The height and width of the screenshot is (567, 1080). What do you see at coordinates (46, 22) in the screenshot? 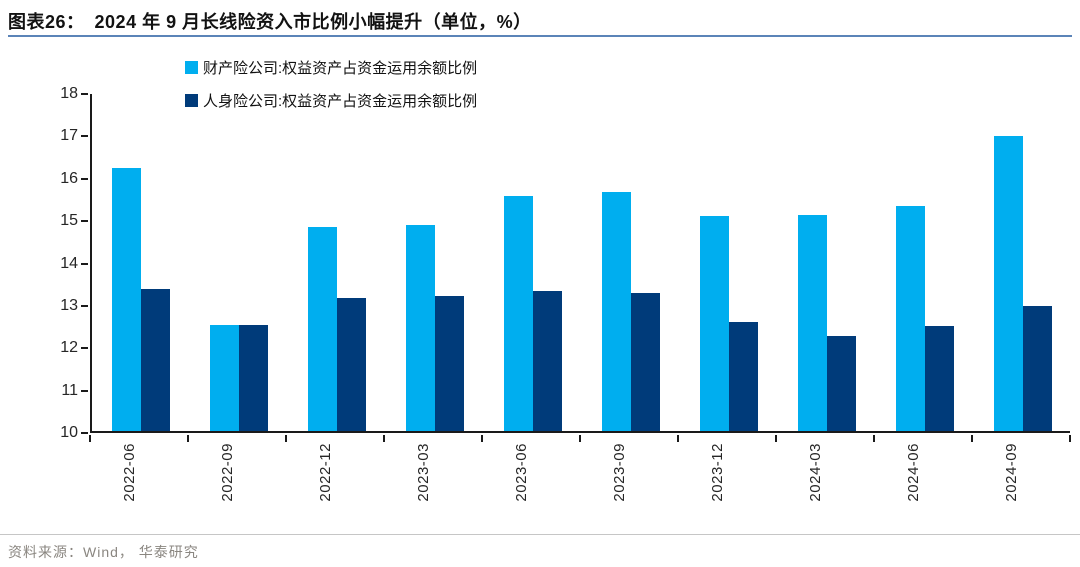
I see `figure-number-label: 图表26：` at bounding box center [46, 22].